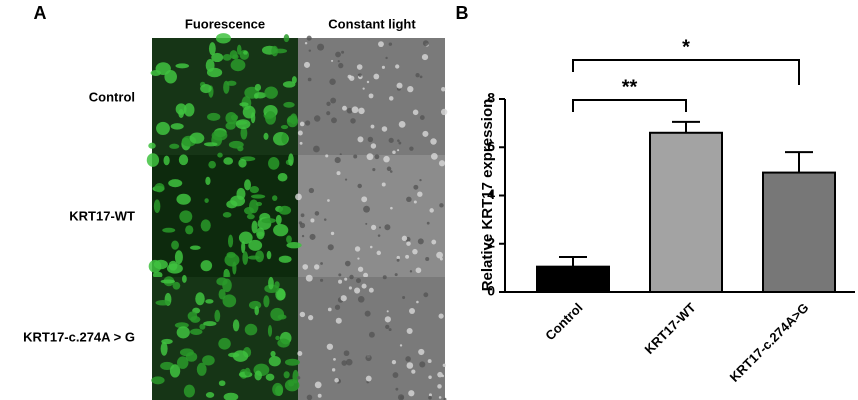 Image resolution: width=858 pixels, height=400 pixels. What do you see at coordinates (40, 13) in the screenshot?
I see `panel-label: A` at bounding box center [40, 13].